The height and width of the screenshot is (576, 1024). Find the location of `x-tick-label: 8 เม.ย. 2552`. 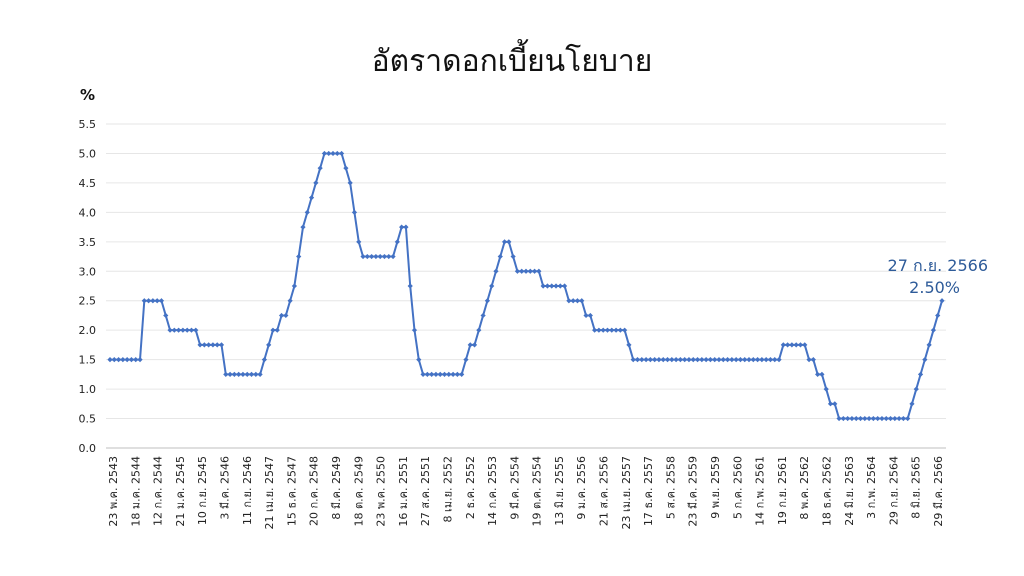

x-tick-label: 8 เม.ย. 2552 is located at coordinates (447, 489).